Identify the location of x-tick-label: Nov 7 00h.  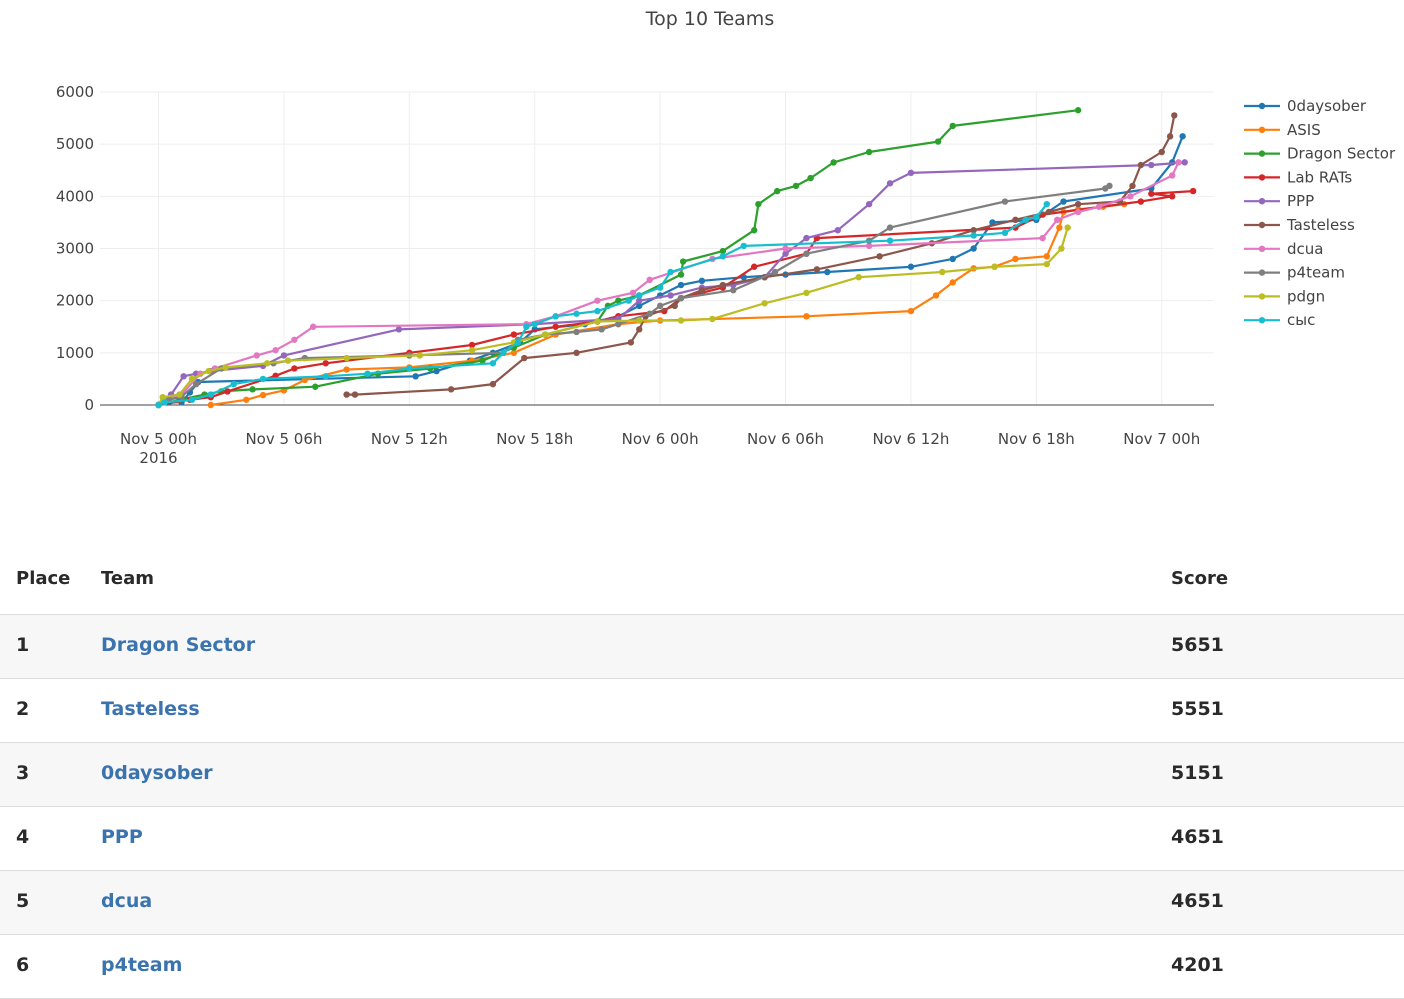
(1161, 439).